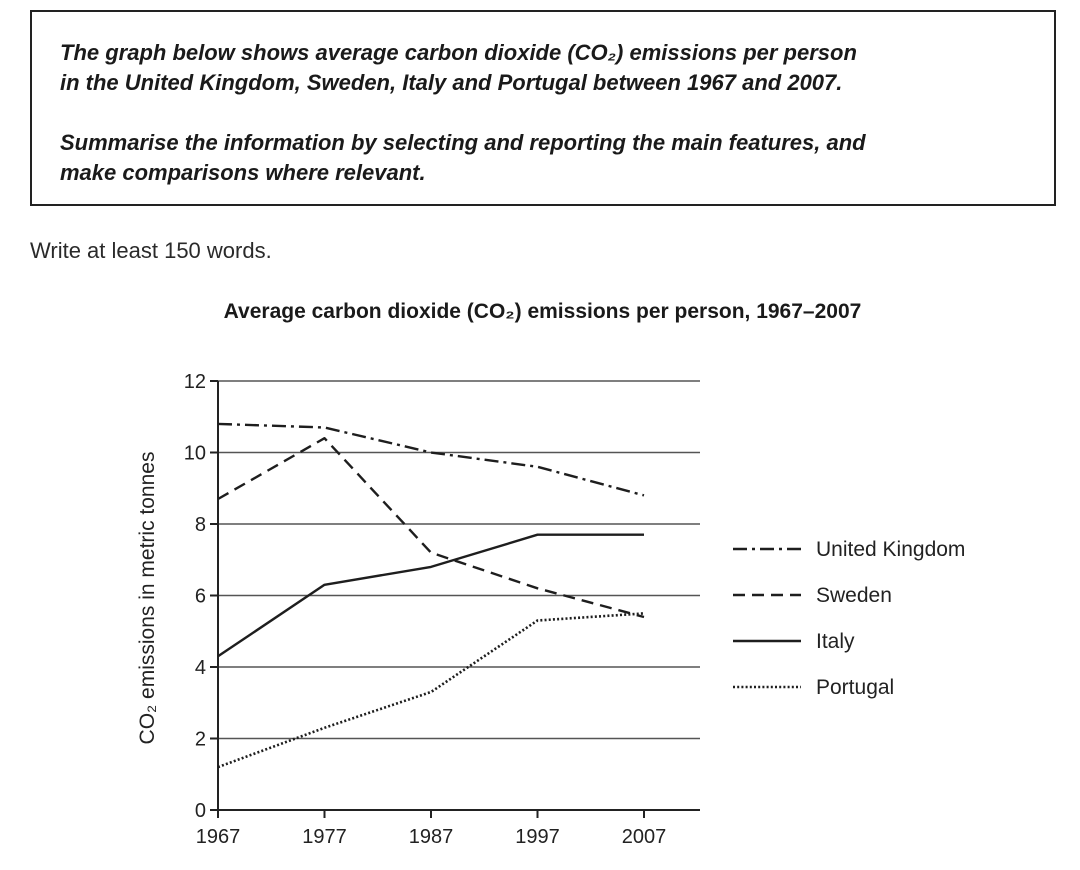  I want to click on y-tick-label: 10, so click(195, 454).